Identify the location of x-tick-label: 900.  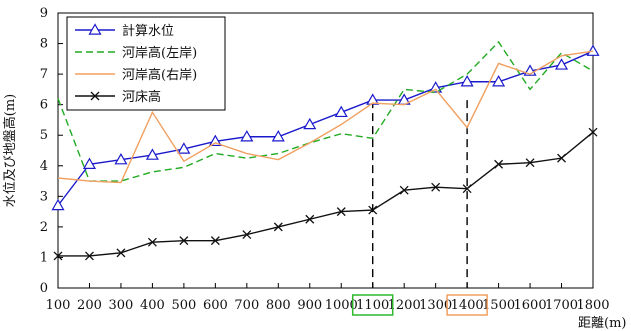
(309, 305).